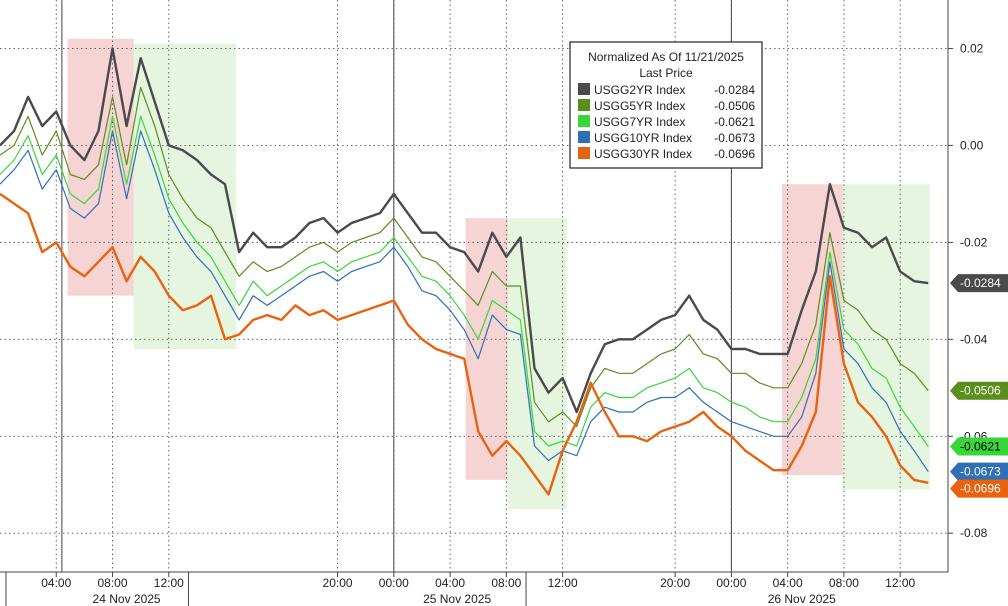  Describe the element at coordinates (734, 122) in the screenshot. I see `legend-series-value: -0.0621` at that location.